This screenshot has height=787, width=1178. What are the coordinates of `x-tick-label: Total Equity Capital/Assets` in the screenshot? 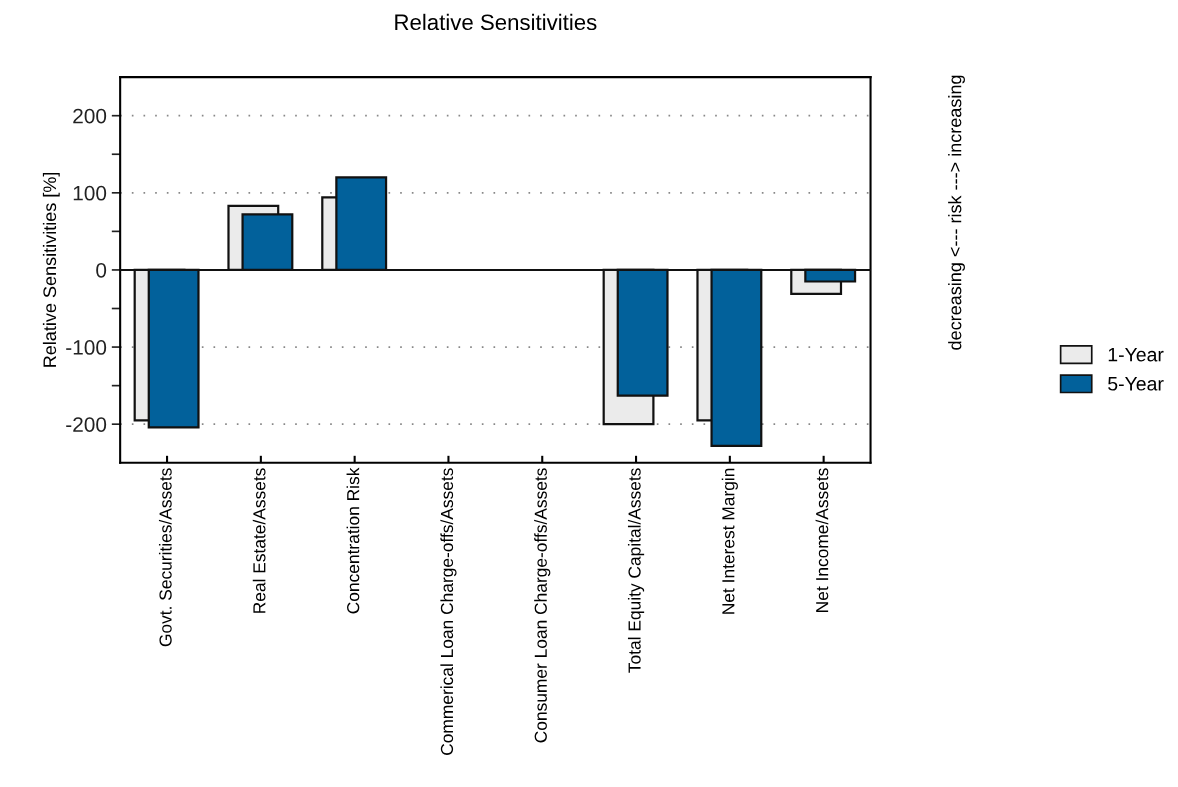 It's located at (636, 570).